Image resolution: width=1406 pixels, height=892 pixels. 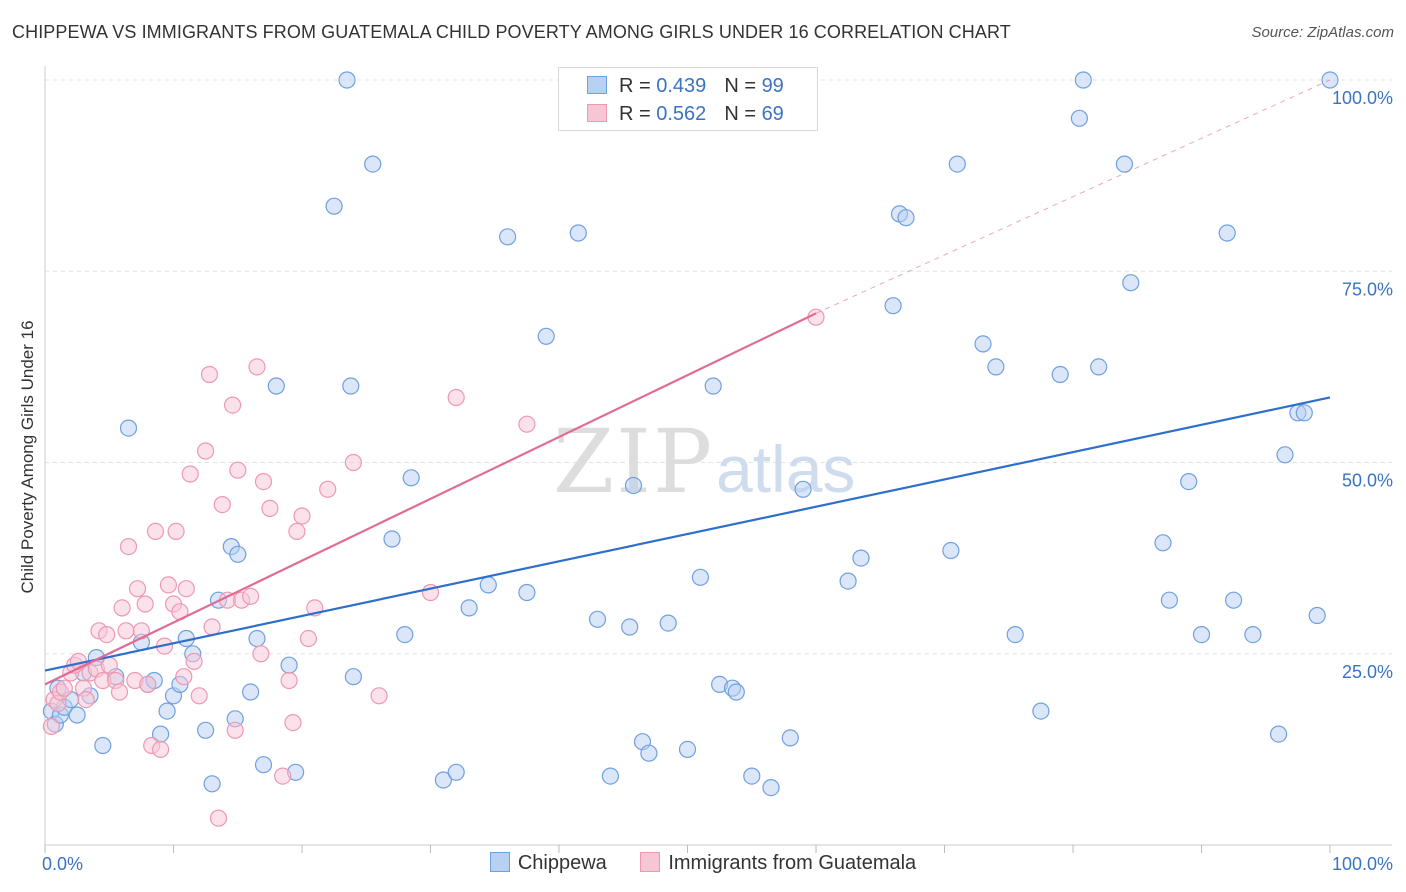 What do you see at coordinates (27, 456) in the screenshot?
I see `y-axis-label: Child Poverty Among Girls Under 16` at bounding box center [27, 456].